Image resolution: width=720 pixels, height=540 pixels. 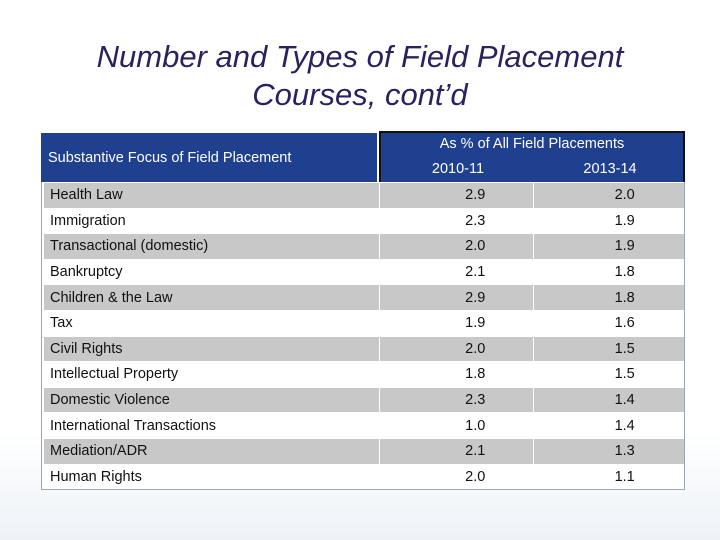 What do you see at coordinates (608, 451) in the screenshot?
I see `row-2013-14-cell: 1.3` at bounding box center [608, 451].